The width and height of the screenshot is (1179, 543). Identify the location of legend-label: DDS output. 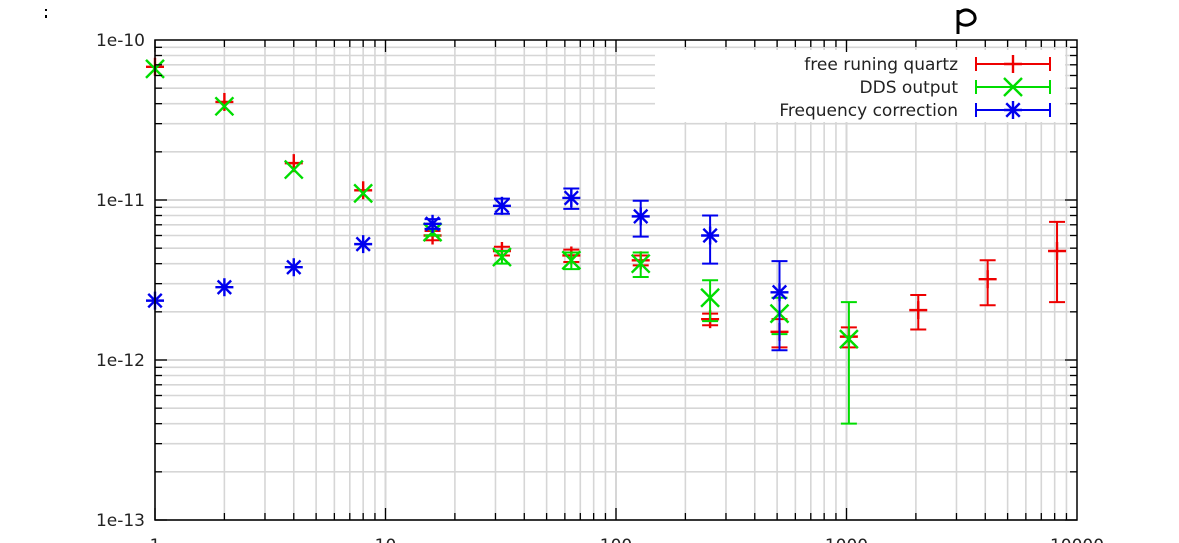
(909, 88).